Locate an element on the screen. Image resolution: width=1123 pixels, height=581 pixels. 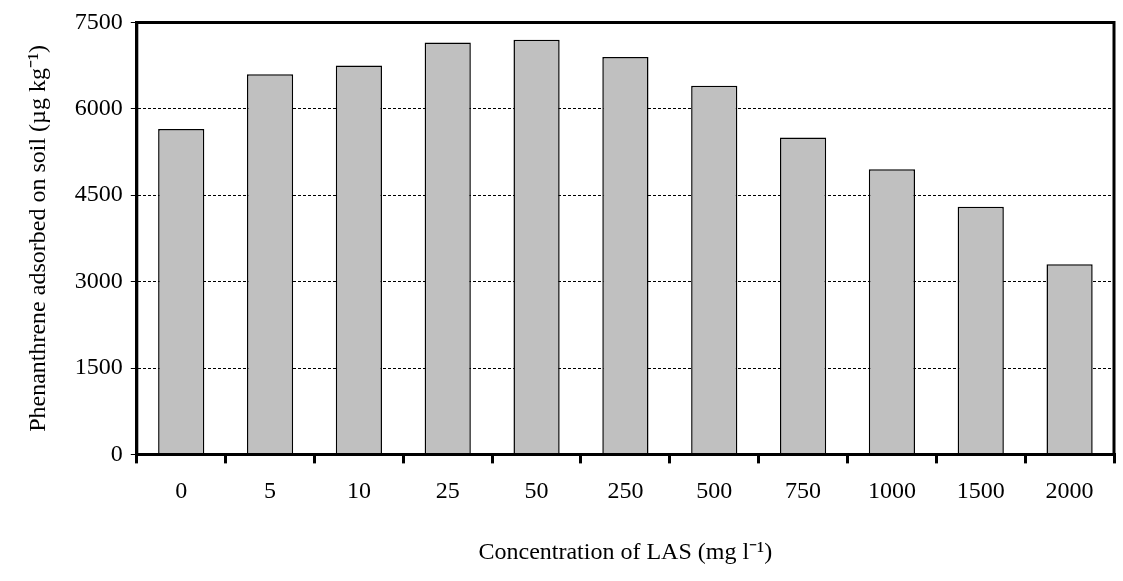
y-tick-label: 4500 is located at coordinates (98, 193).